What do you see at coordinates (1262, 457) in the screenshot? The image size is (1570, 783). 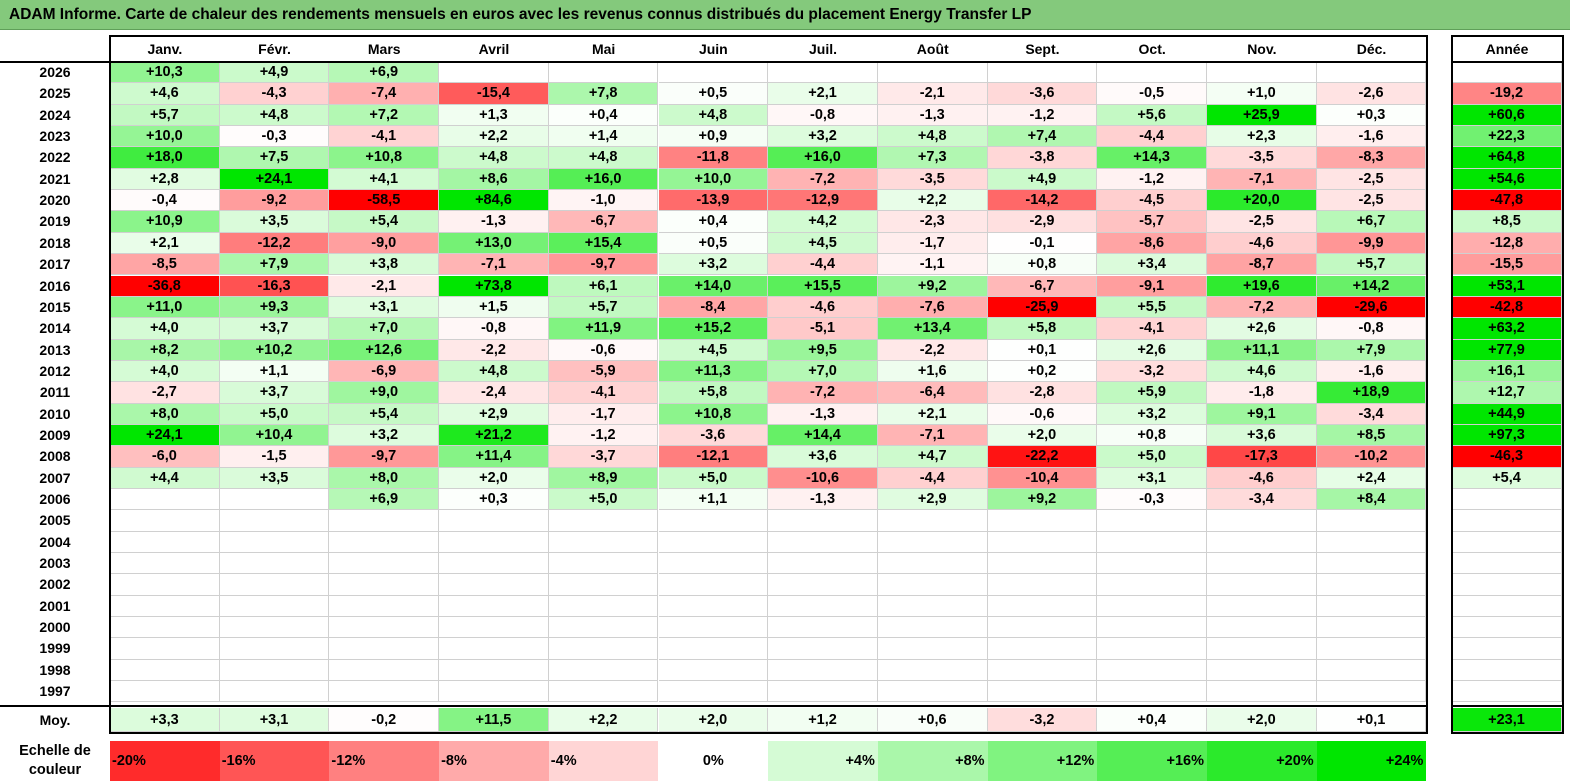 I see `heatmap-cell: -17,3` at bounding box center [1262, 457].